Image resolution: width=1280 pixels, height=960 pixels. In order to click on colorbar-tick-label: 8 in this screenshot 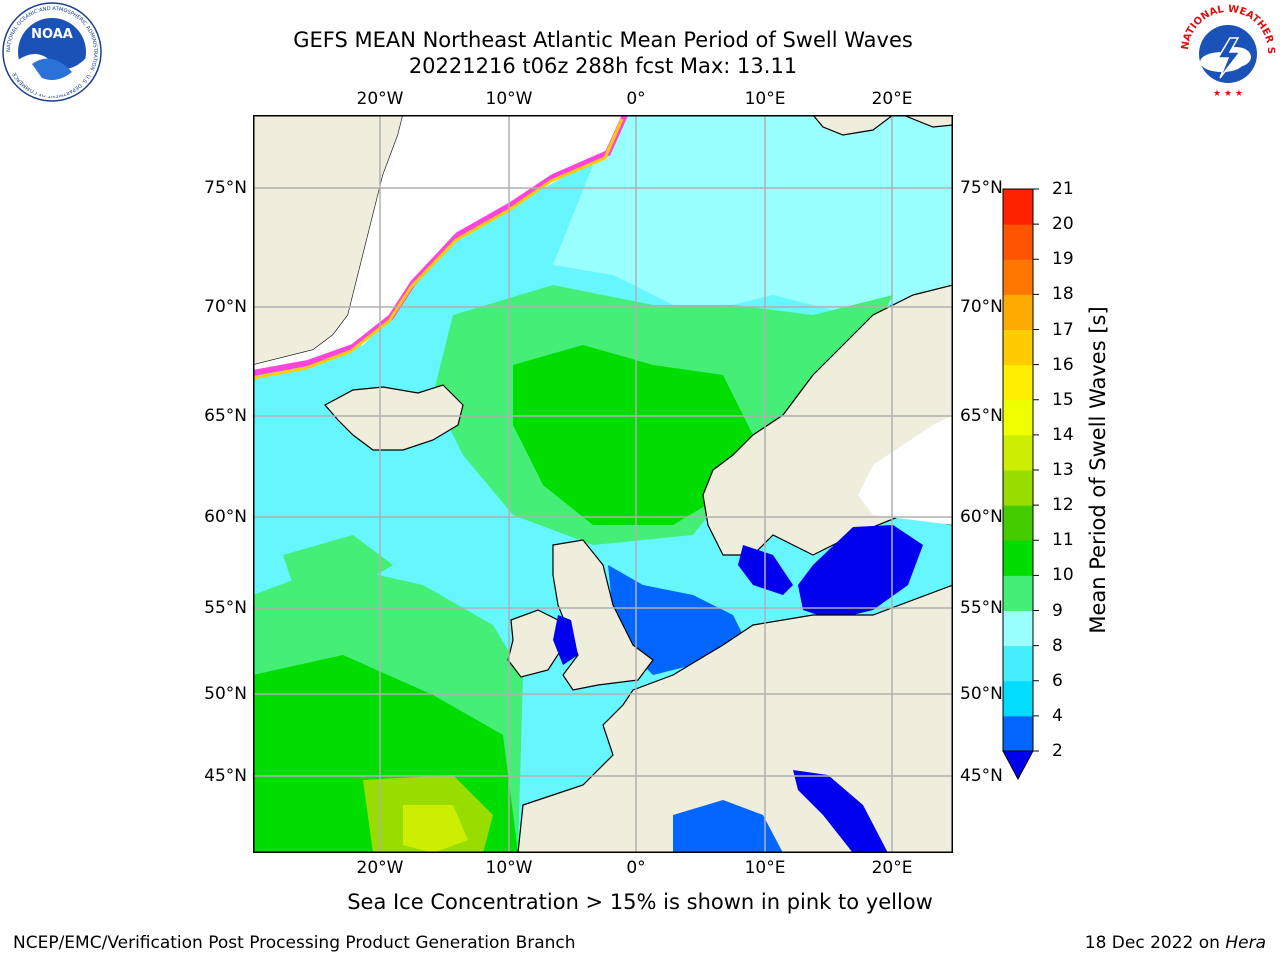, I will do `click(1057, 645)`.